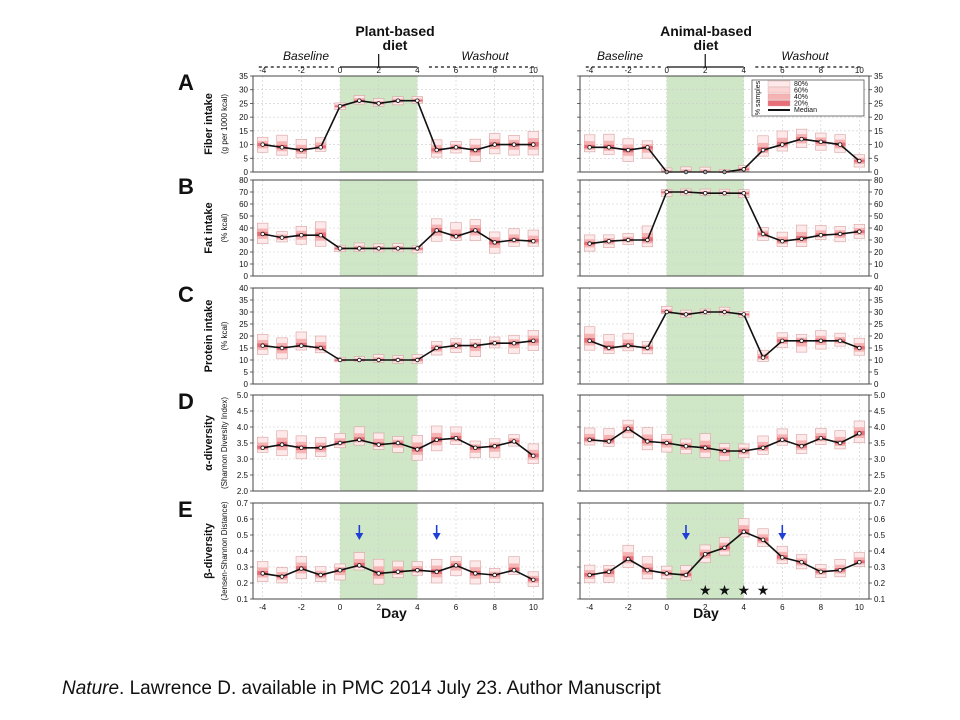  I want to click on y-tick-label: 0.6, so click(243, 519).